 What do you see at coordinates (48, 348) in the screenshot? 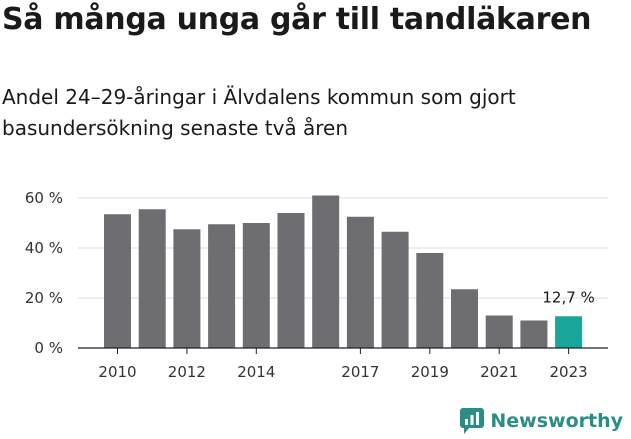
I see `y-tick-label: 0 %` at bounding box center [48, 348].